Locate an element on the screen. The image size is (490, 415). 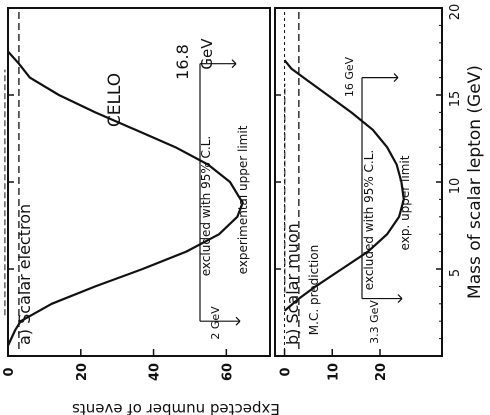
panel-a-tick-layer: 0 20 40 60 is located at coordinates (118, 365).